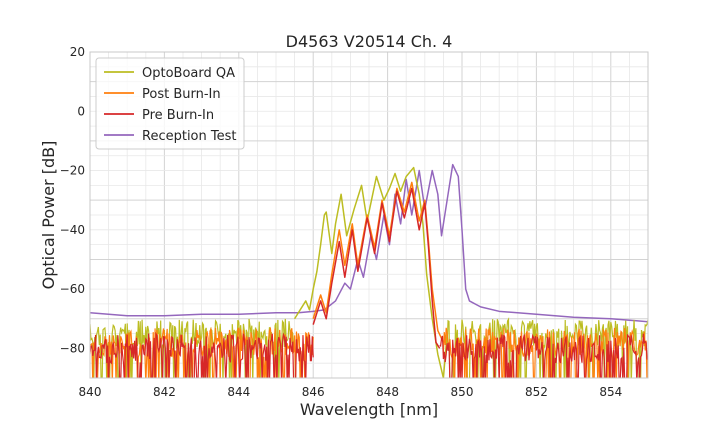  I want to click on y-tick-label: −20, so click(72, 171).